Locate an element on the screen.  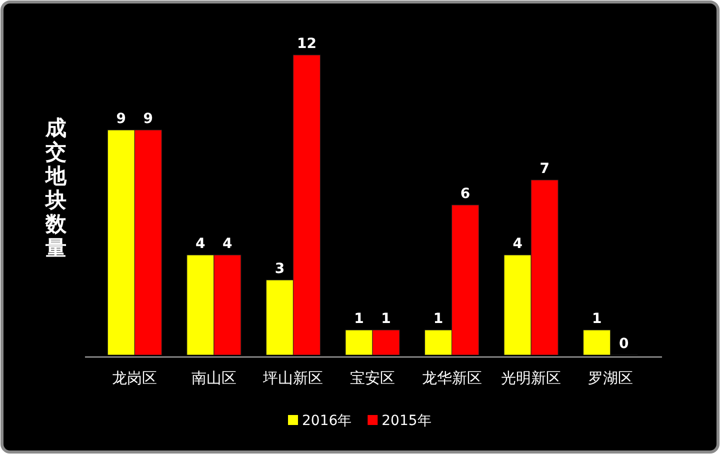
data-label: 0 is located at coordinates (623, 344).